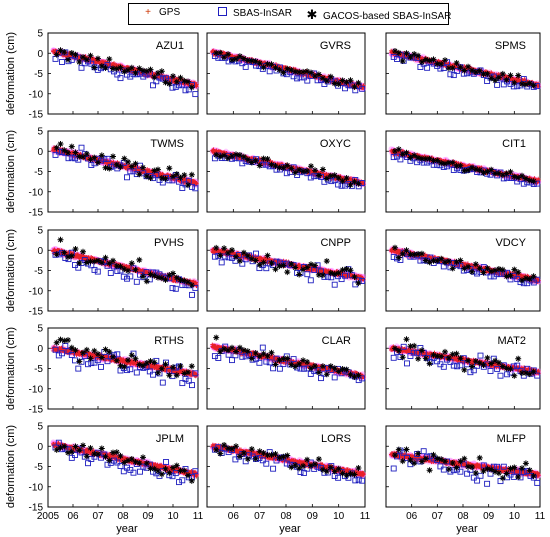 The width and height of the screenshot is (550, 537). What do you see at coordinates (262, 13) in the screenshot?
I see `legend-label: SBAS-InSAR` at bounding box center [262, 13].